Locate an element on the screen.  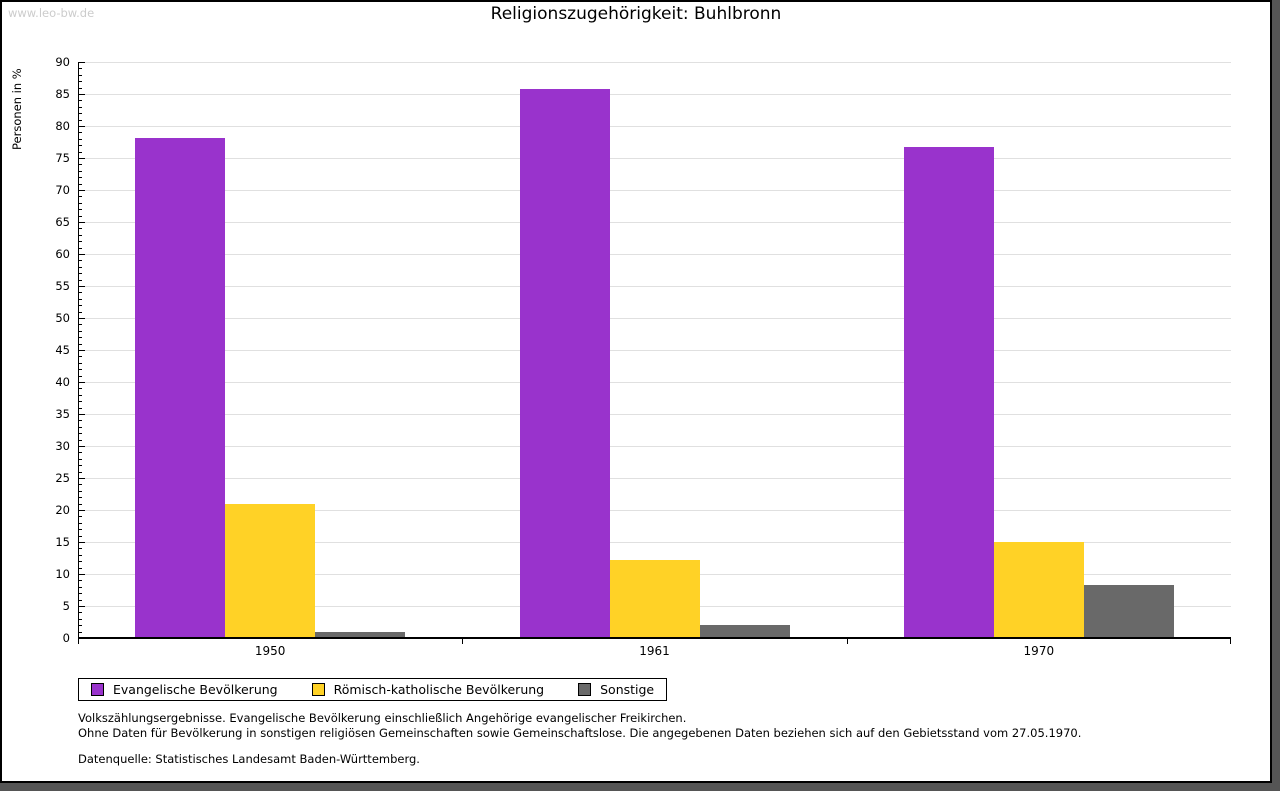
y-tick-label: 50 is located at coordinates (62, 318).